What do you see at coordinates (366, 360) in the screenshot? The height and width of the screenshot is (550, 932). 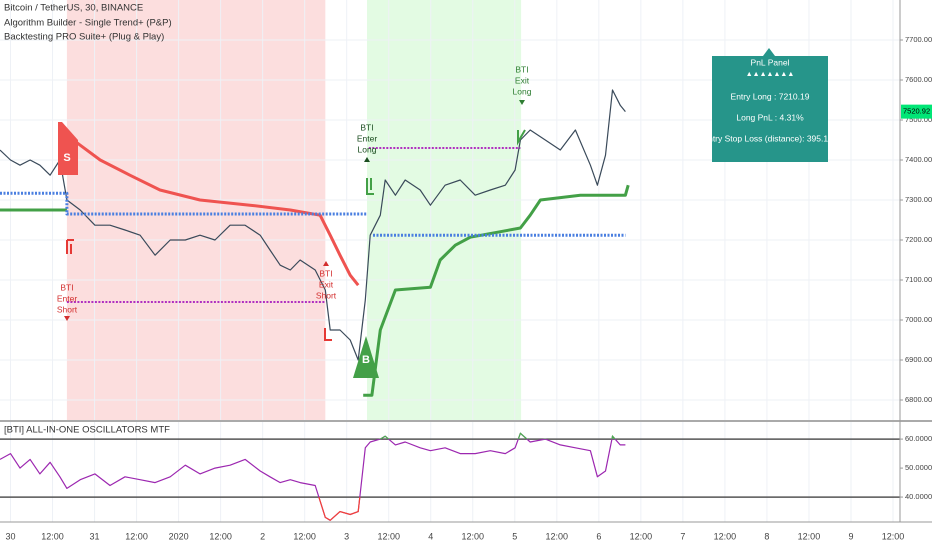 I see `buy-marker-label: B` at bounding box center [366, 360].